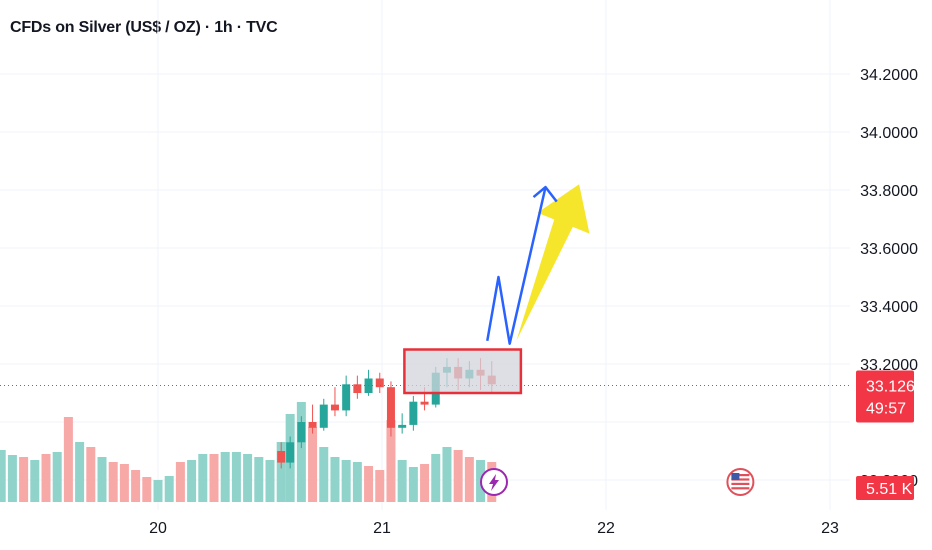 The width and height of the screenshot is (932, 550). What do you see at coordinates (889, 249) in the screenshot?
I see `price-axis-label: 33.6000` at bounding box center [889, 249].